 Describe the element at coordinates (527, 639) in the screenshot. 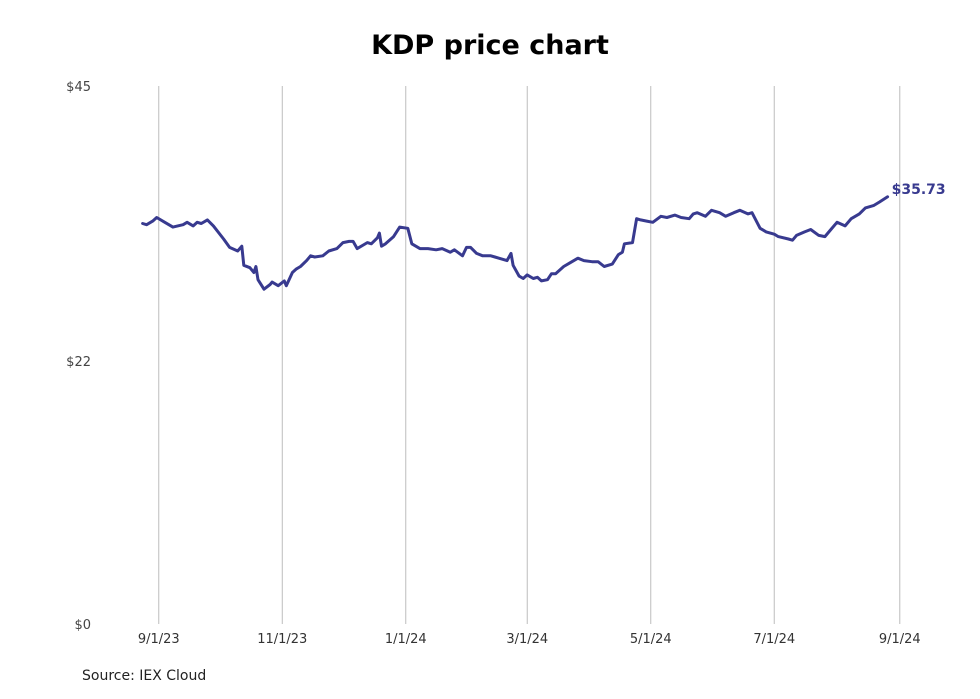

I see `x-tick-label: 3/1/24` at that location.